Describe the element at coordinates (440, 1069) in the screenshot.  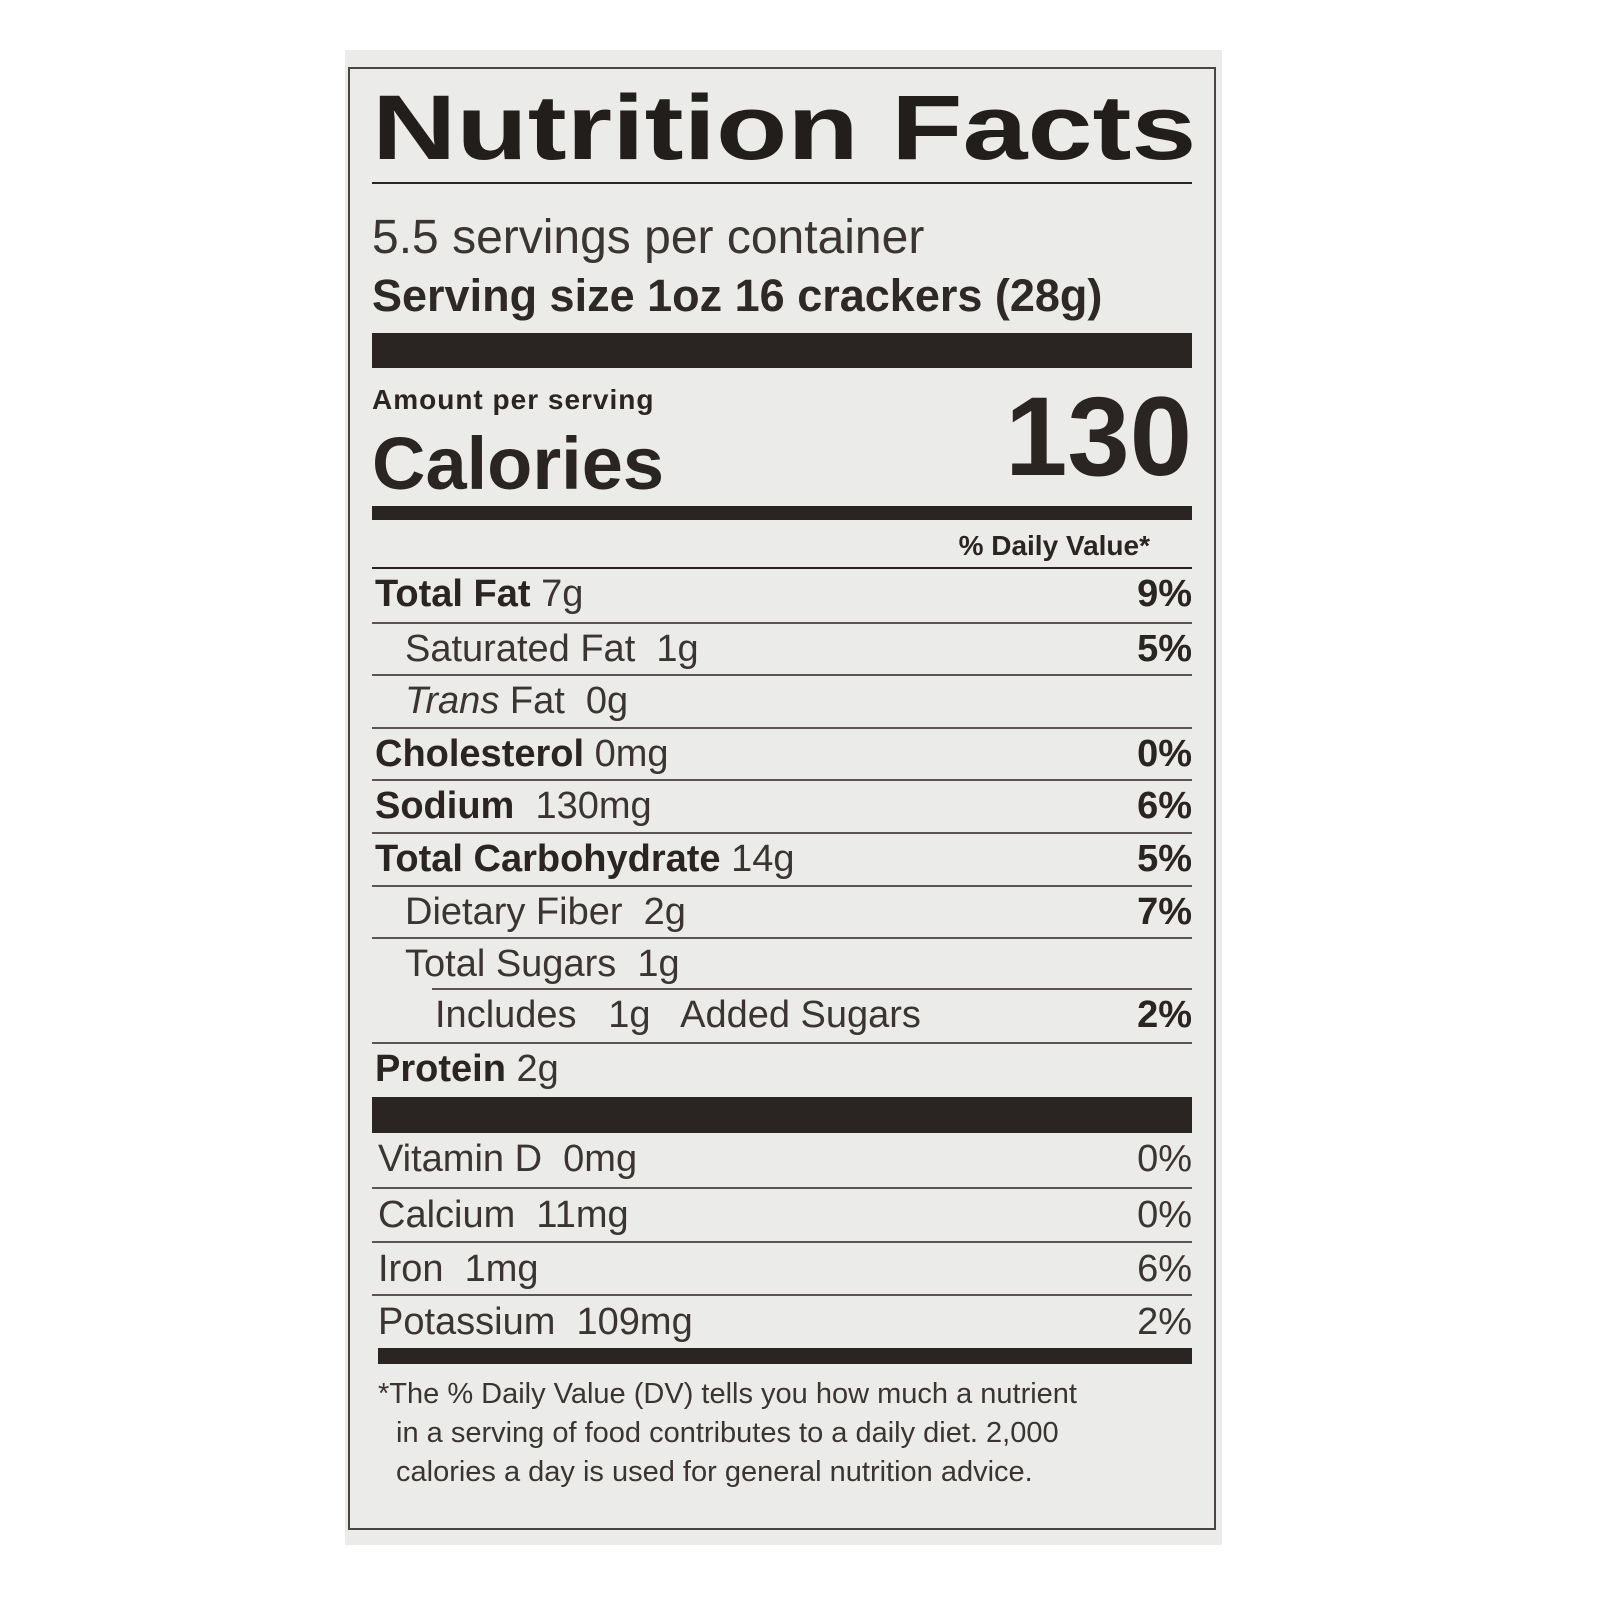
I see `nutrient-name: Protein` at that location.